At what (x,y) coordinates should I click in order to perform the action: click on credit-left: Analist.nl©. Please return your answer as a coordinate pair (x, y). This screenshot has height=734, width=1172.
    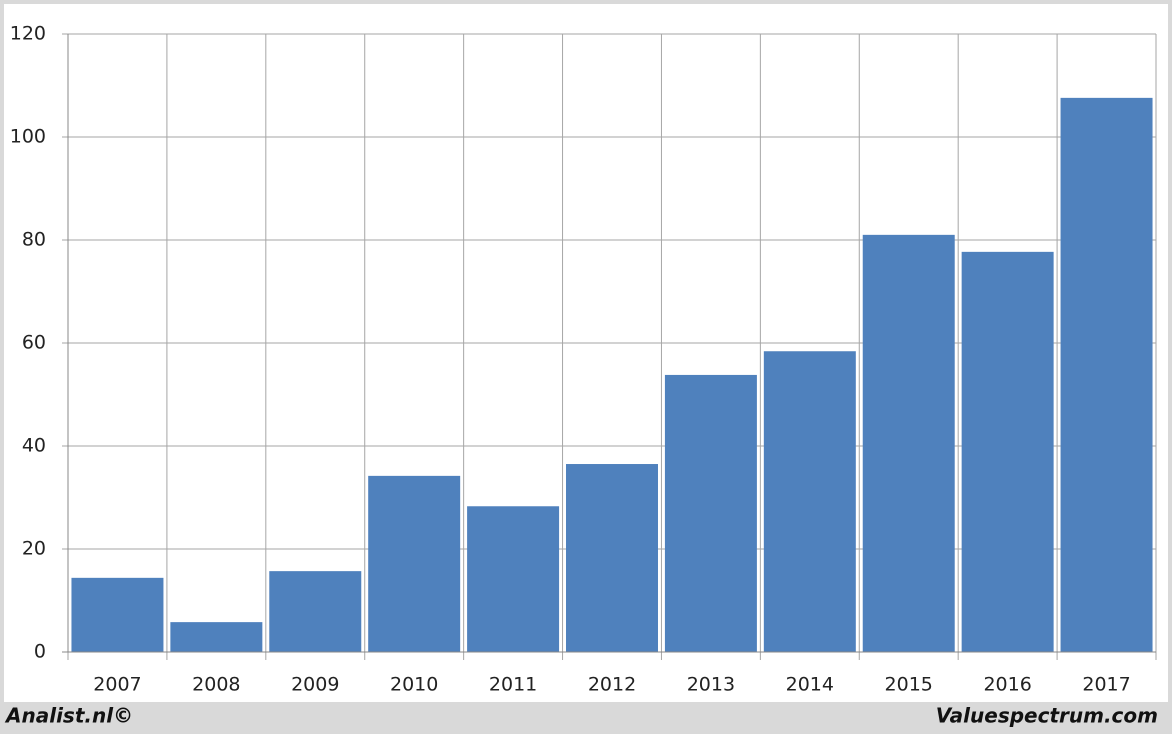
    Looking at the image, I should click on (68, 716).